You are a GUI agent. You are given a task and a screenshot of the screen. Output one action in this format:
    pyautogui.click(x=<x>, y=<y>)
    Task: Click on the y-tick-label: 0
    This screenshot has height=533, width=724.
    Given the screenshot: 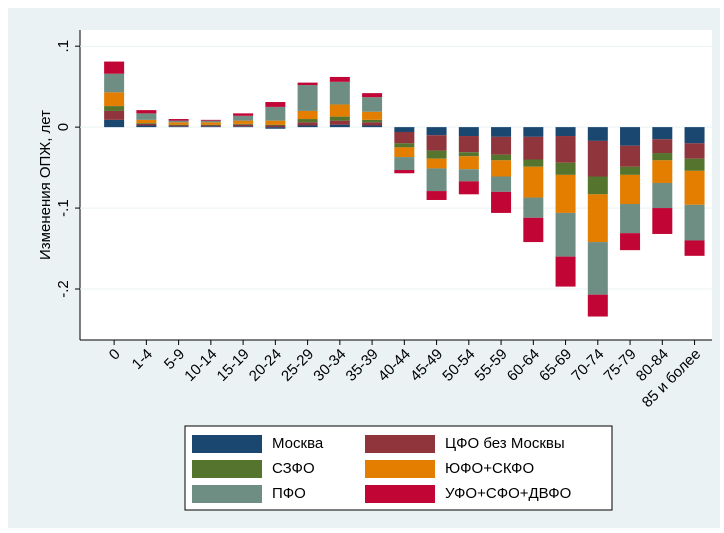 What is the action you would take?
    pyautogui.click(x=63, y=127)
    